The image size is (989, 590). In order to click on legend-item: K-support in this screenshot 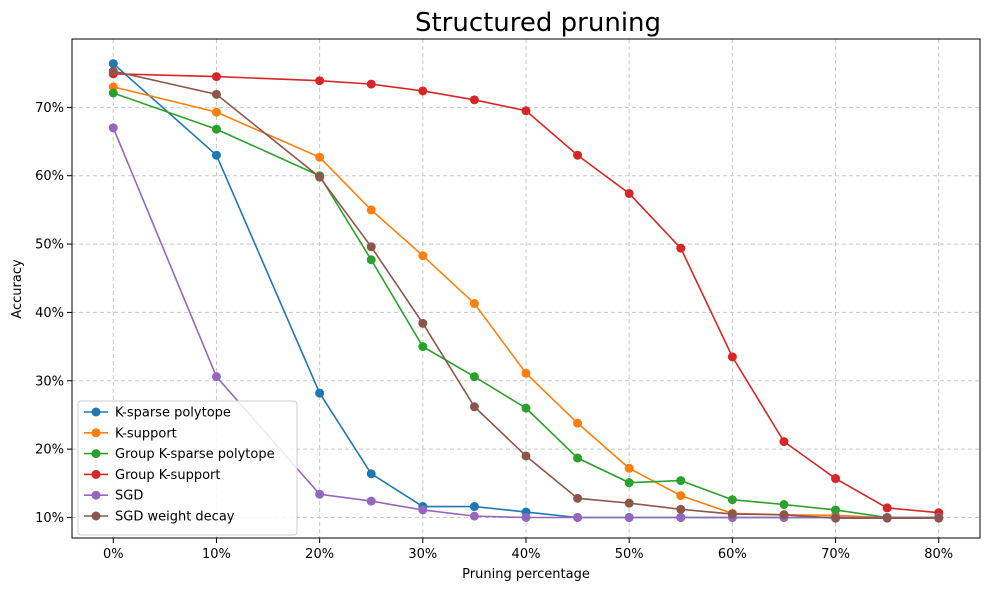, I will do `click(130, 433)`.